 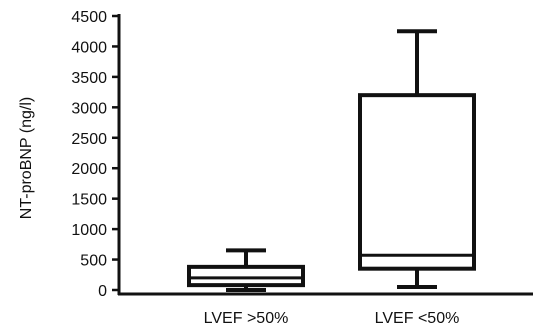 What do you see at coordinates (102, 291) in the screenshot?
I see `y-tick-label: 0` at bounding box center [102, 291].